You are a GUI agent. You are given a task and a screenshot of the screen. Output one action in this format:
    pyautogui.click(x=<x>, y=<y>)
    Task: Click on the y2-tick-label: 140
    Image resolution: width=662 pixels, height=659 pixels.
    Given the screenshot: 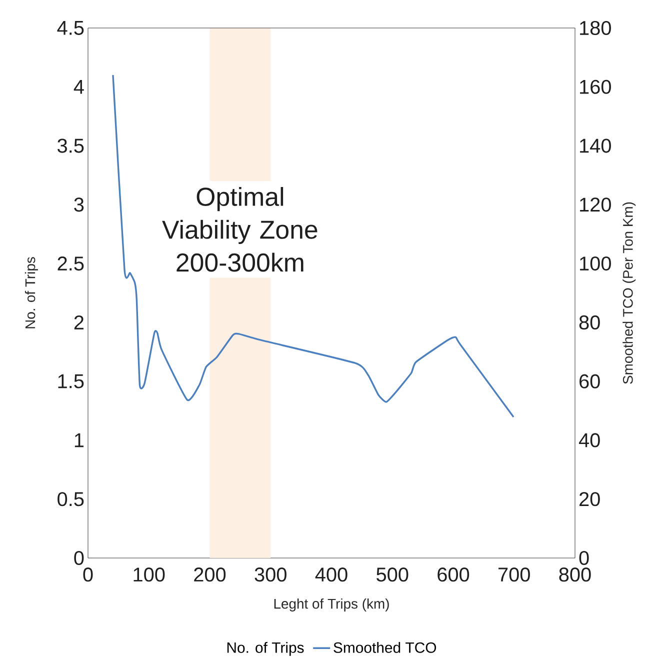 What is the action you would take?
    pyautogui.click(x=595, y=145)
    